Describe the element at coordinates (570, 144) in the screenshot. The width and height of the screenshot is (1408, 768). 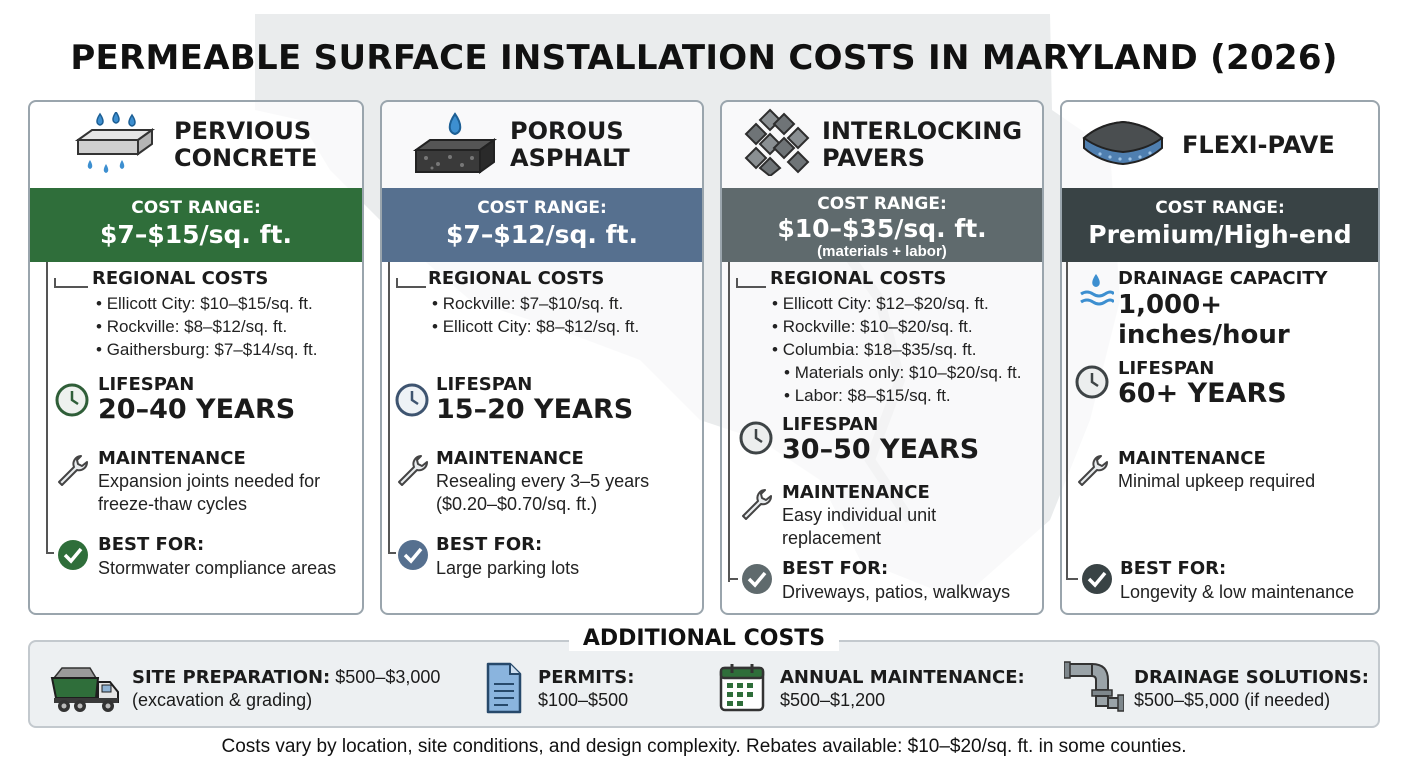
I see `card-title: POROUS ASPHALT` at that location.